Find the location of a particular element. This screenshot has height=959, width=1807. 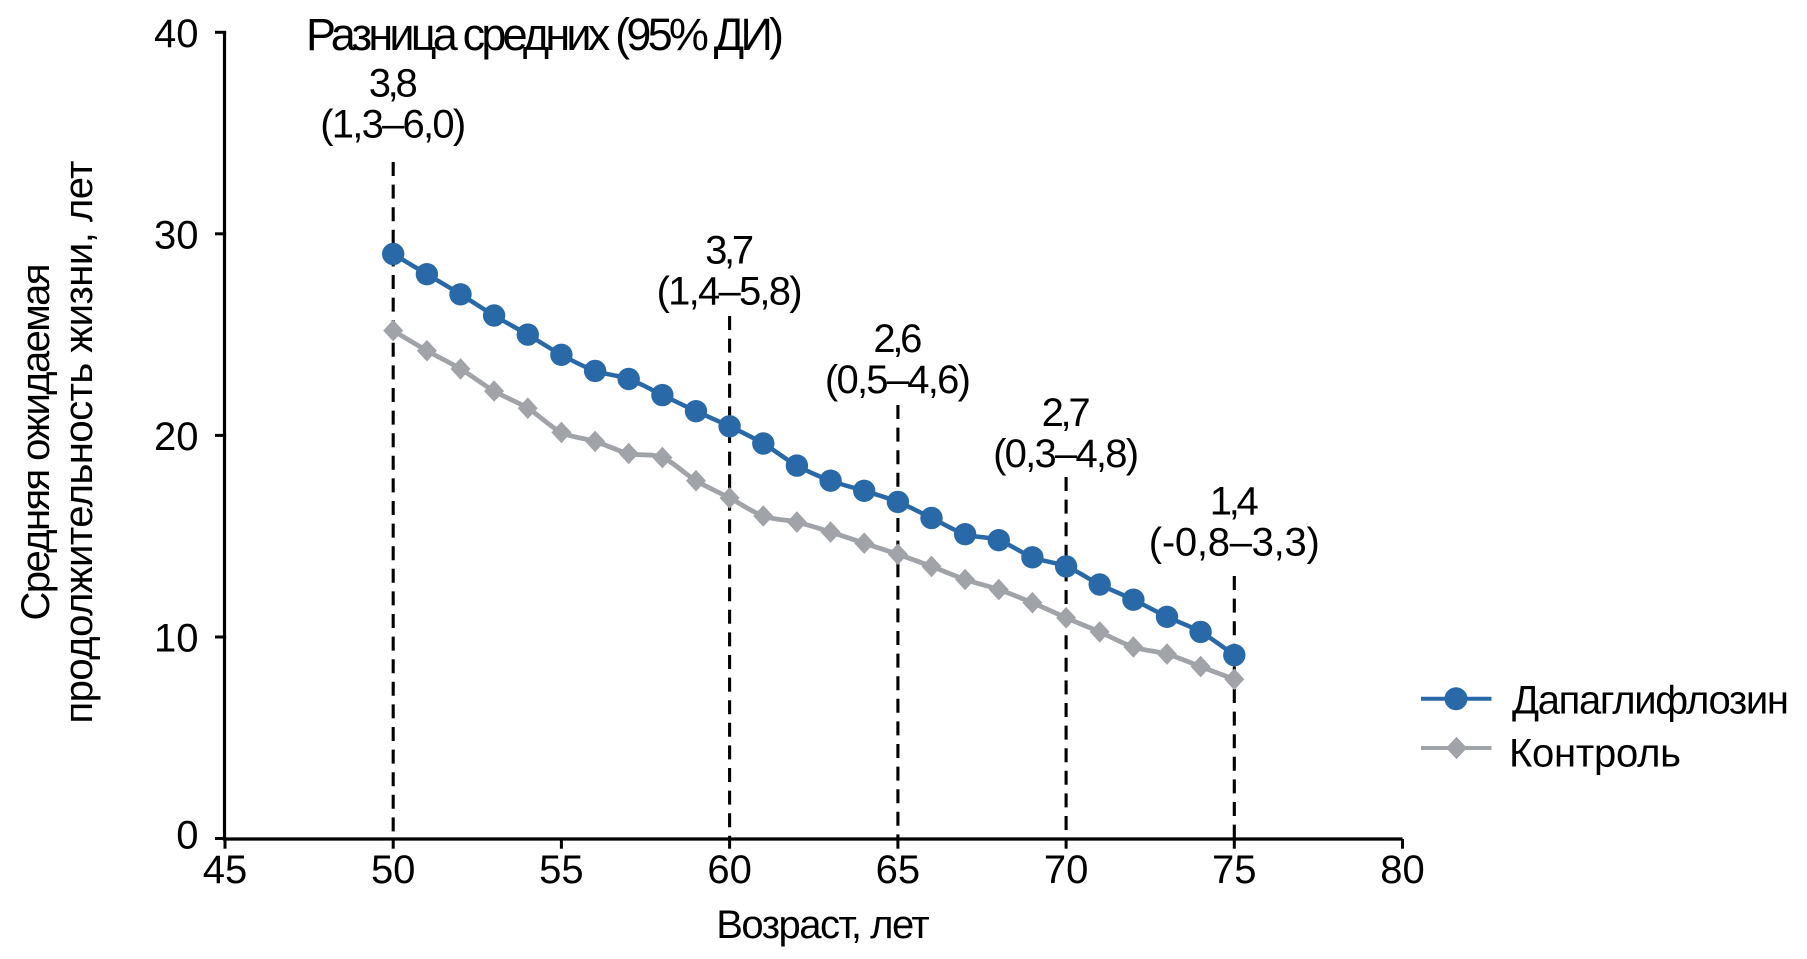

svg-text: 2,7 is located at coordinates (1066, 413).